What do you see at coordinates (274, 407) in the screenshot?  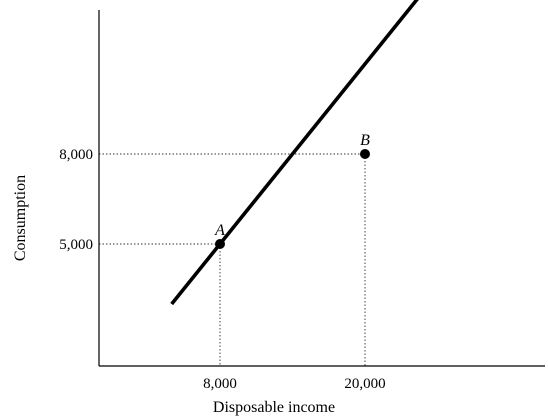 I see `x-axis-label: Disposable income` at bounding box center [274, 407].